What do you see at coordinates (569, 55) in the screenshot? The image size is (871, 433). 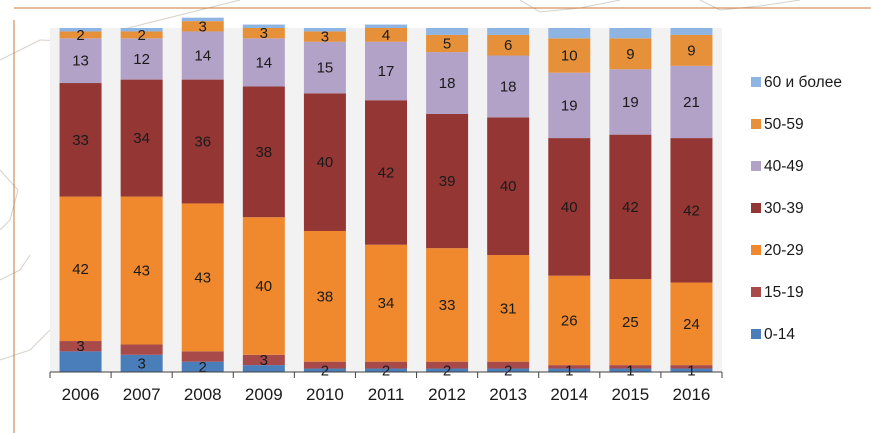 I see `bar-segment-50-59-2014` at bounding box center [569, 55].